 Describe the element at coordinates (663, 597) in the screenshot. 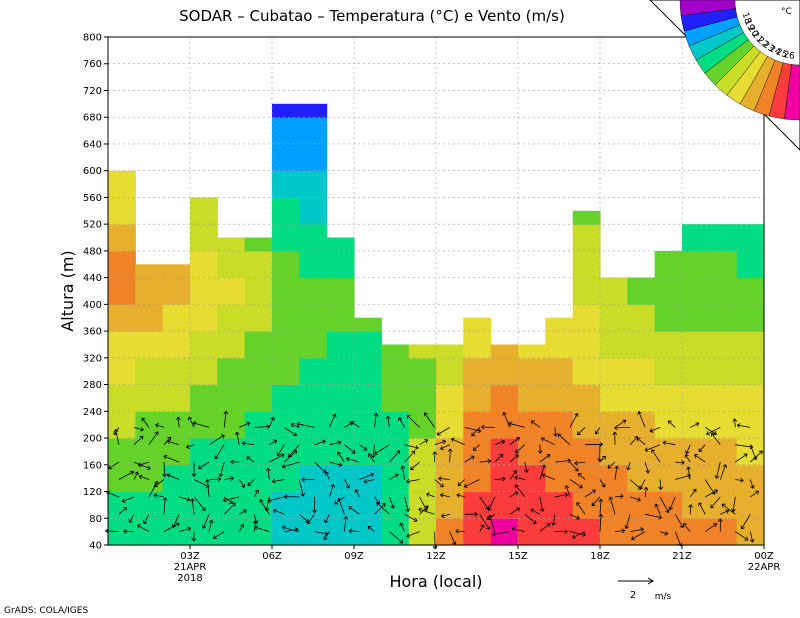

I see `wind-scale-unit: m/s` at that location.